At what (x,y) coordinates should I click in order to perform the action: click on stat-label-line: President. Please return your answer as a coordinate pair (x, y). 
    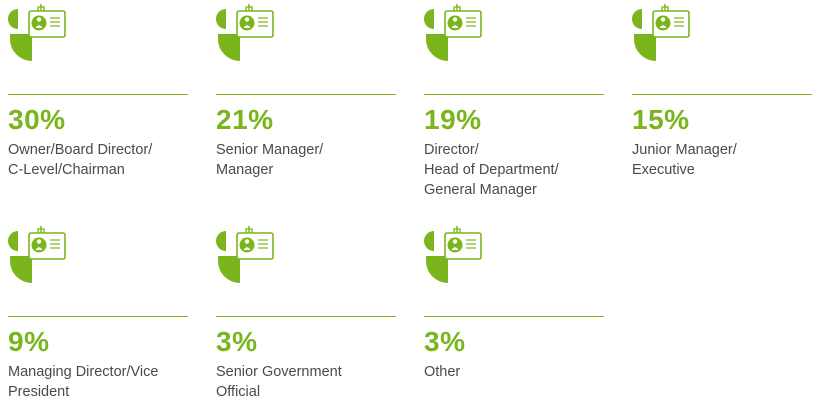
    Looking at the image, I should click on (39, 392).